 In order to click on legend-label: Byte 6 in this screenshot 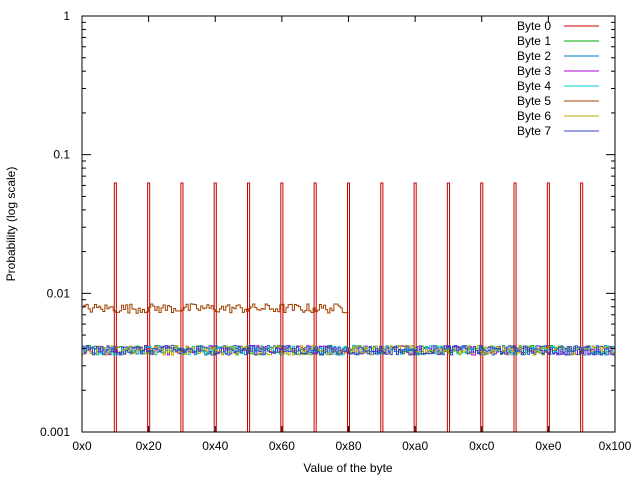, I will do `click(534, 116)`.